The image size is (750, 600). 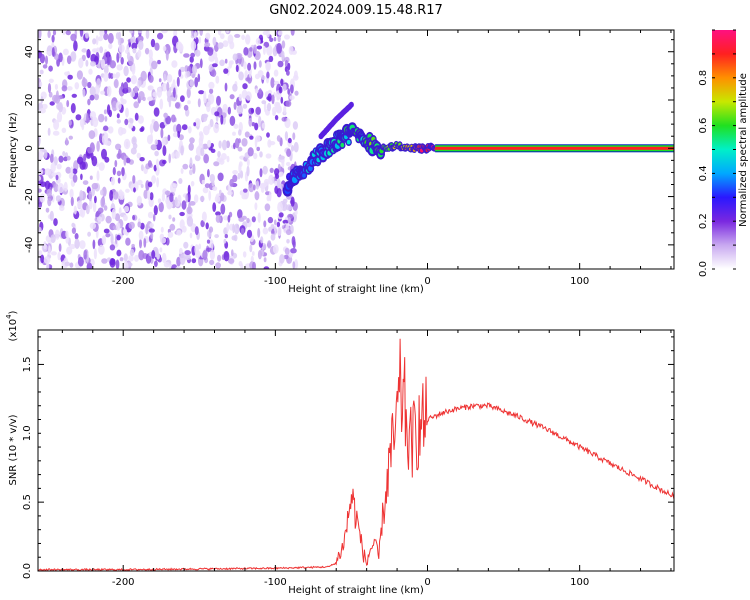 I want to click on x-tick-label: -200, so click(x=123, y=281).